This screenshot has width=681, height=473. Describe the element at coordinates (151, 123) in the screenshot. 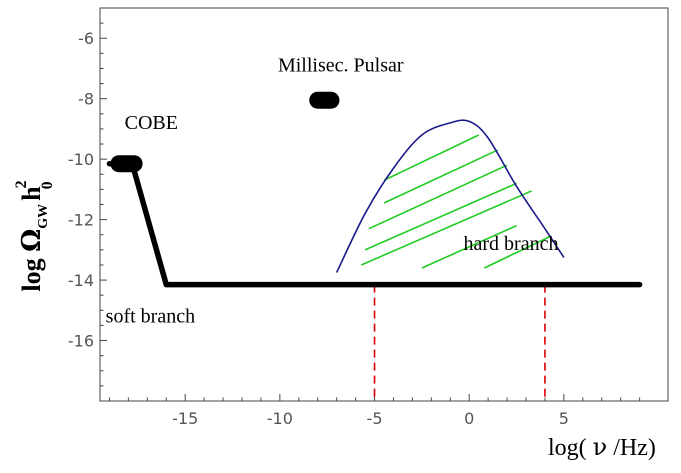

I see `annotation-label: COBE` at that location.